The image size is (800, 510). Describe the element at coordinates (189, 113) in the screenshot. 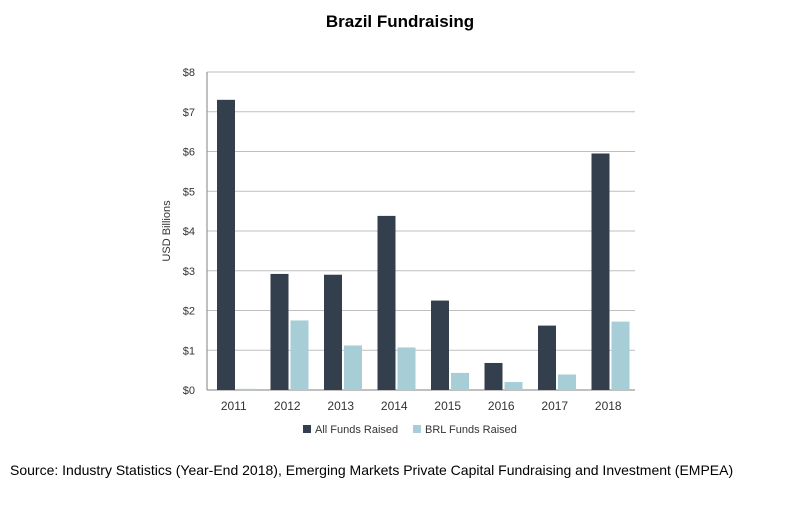

I see `y-tick-label: $7` at that location.